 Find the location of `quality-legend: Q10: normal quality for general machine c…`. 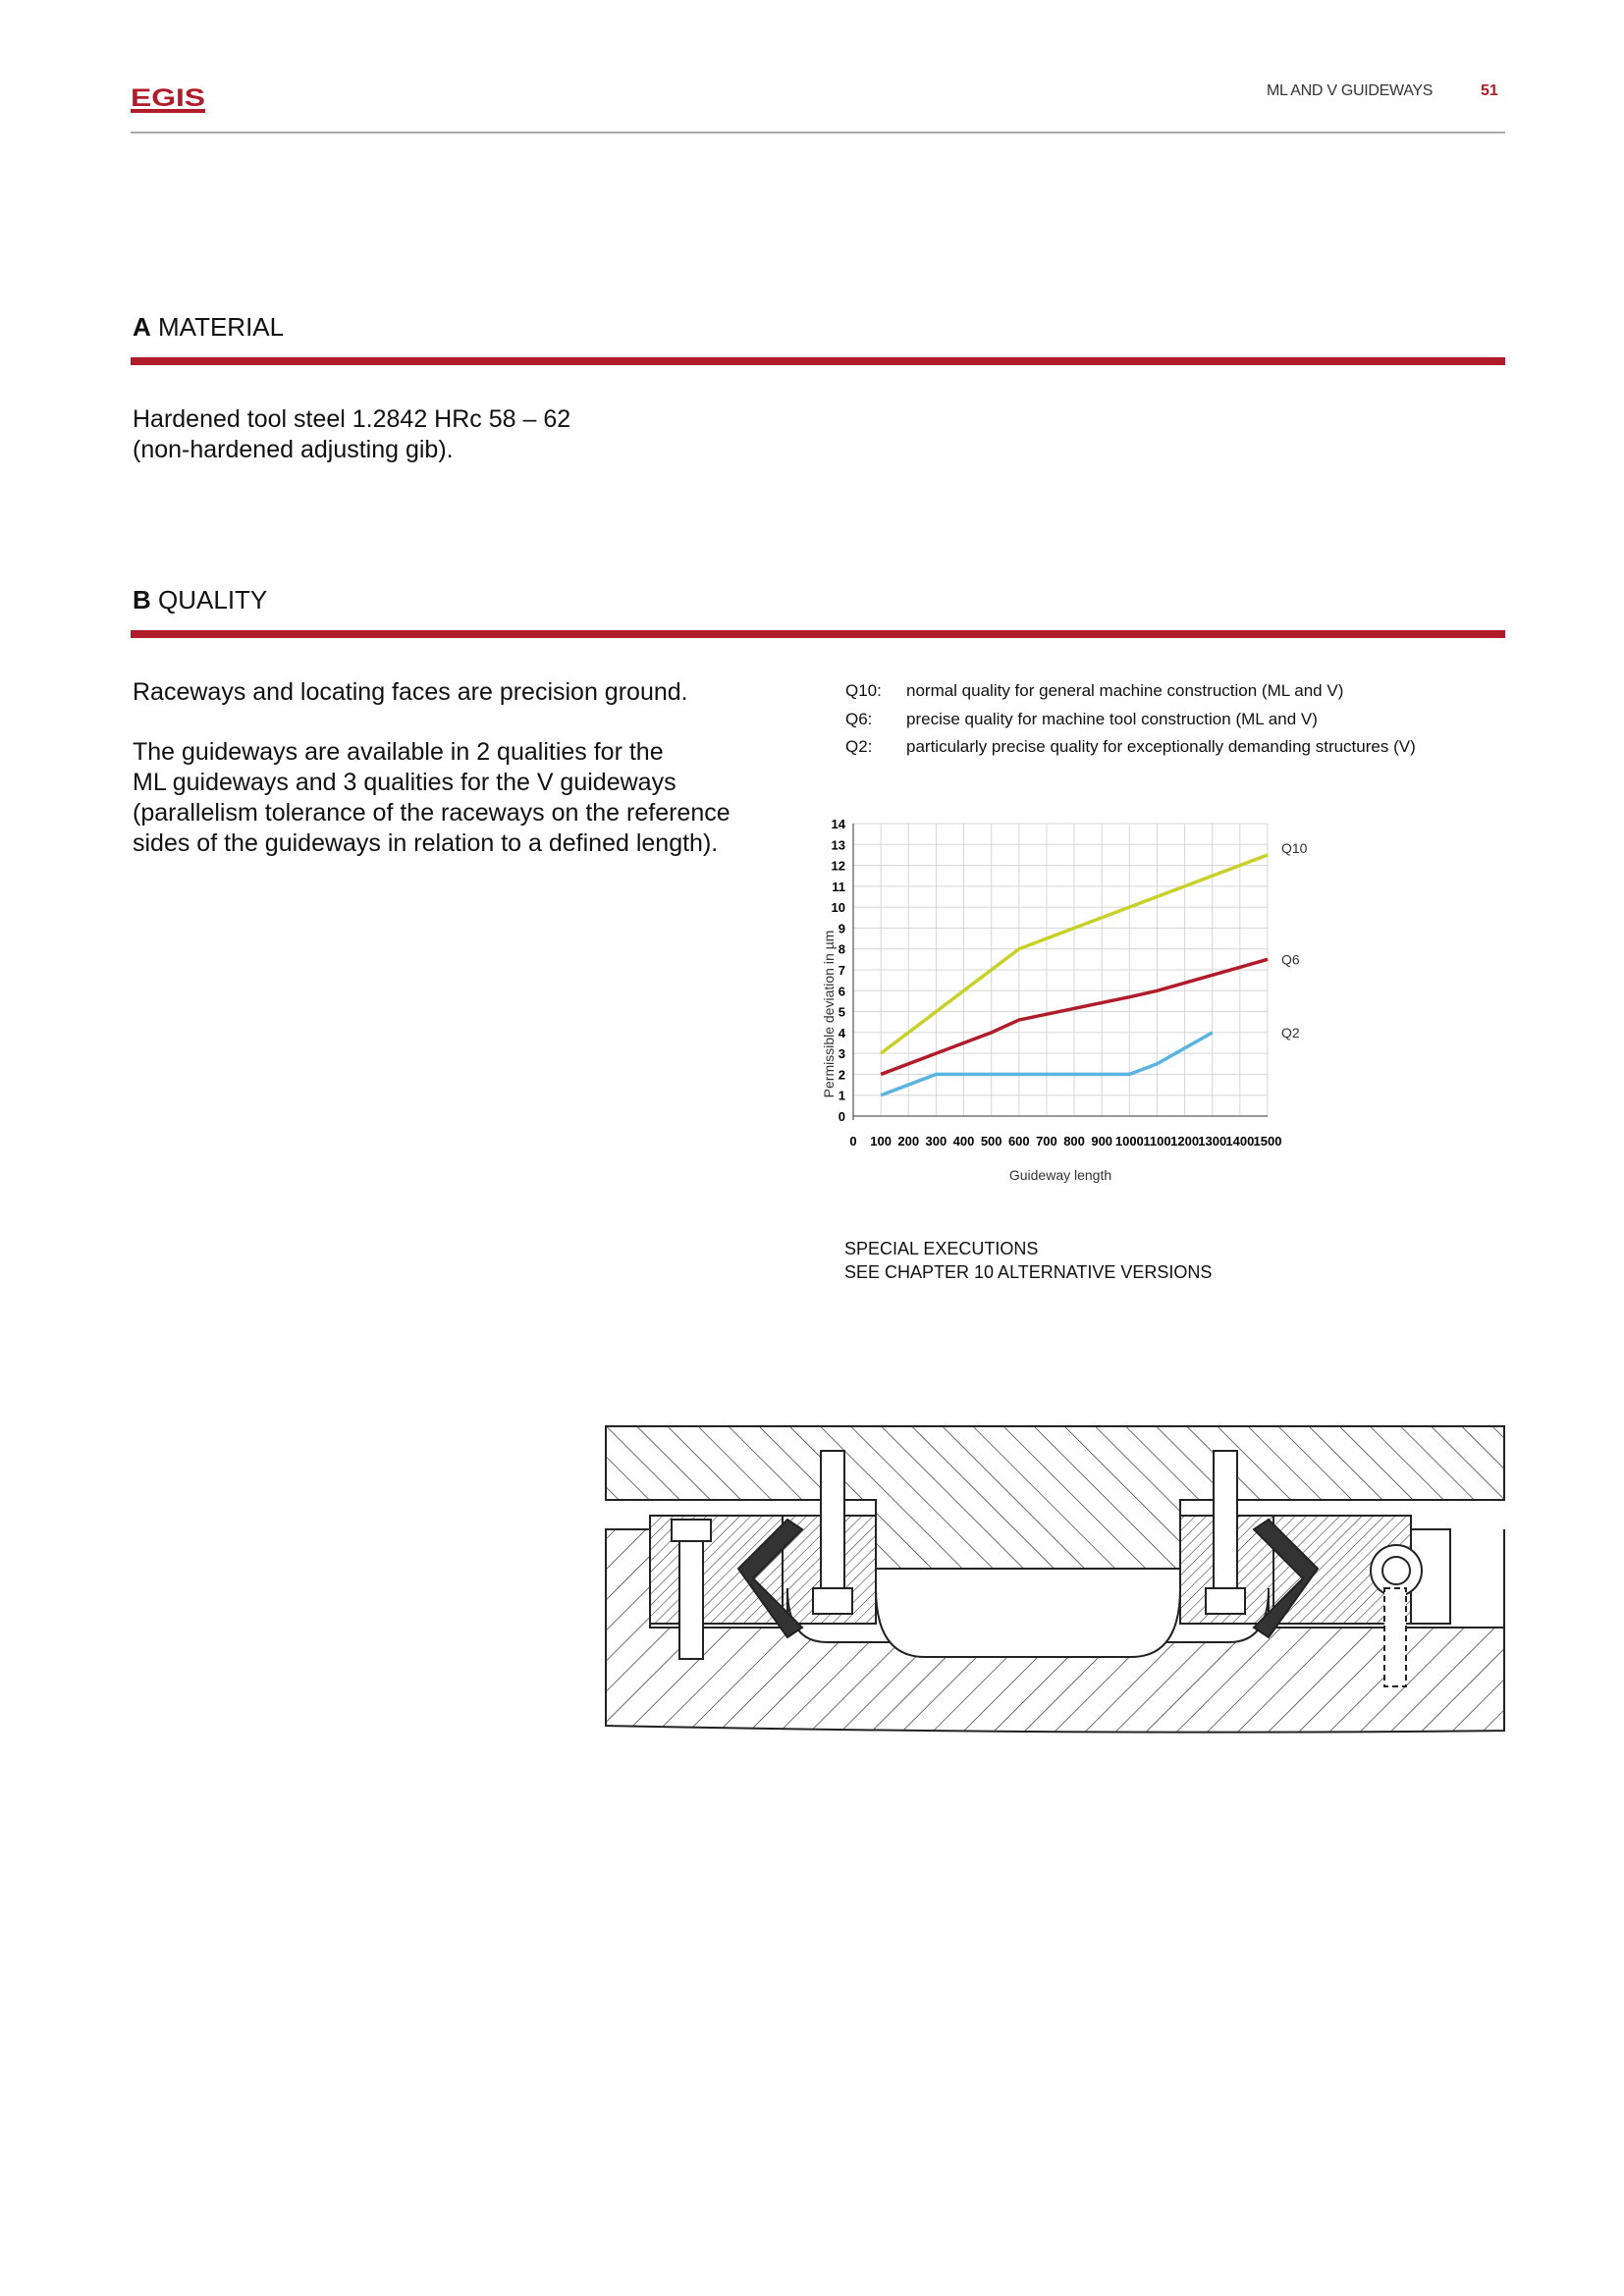

quality-legend: Q10: normal quality for general machine c… is located at coordinates (1130, 720).